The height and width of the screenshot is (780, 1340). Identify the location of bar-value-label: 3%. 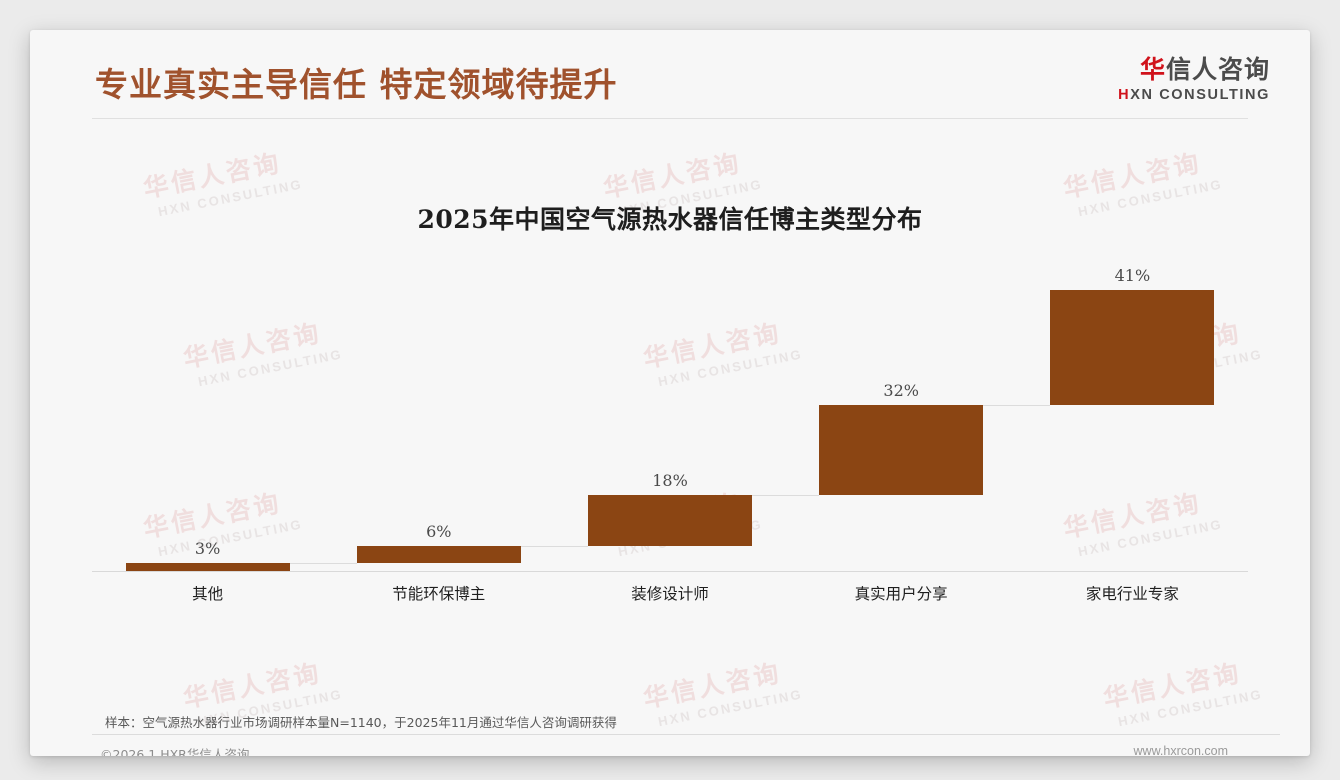
(207, 548).